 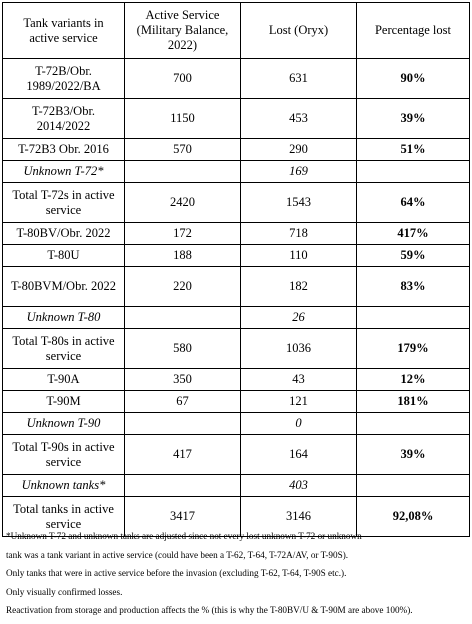 I want to click on table-row: T-72B3/Obr. 2014/2022 1150 453 39%, so click(x=236, y=118).